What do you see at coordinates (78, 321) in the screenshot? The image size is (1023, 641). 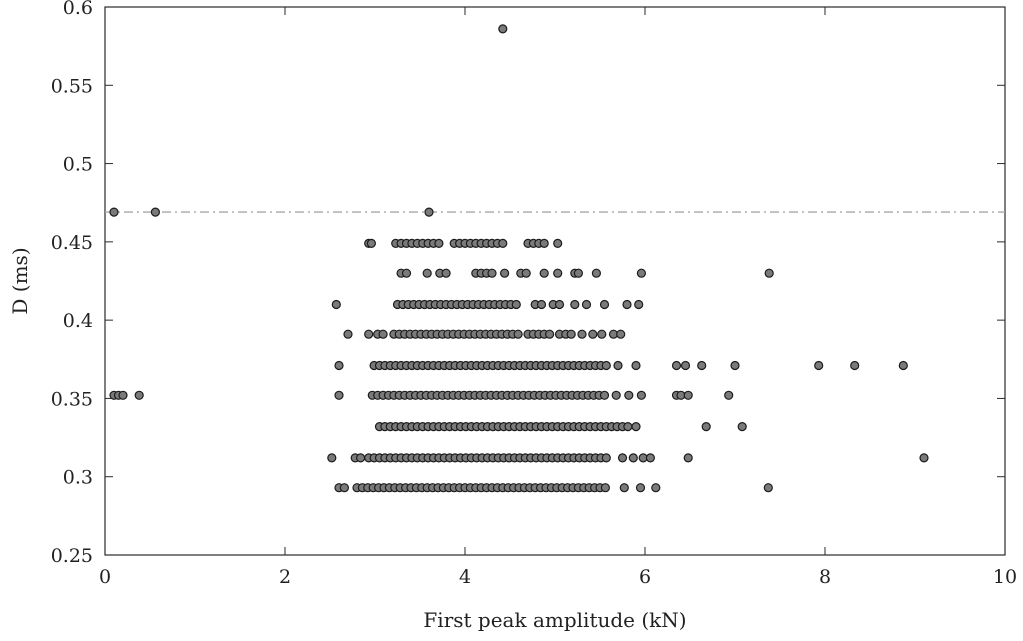 I see `y-tick-label: 0.4` at bounding box center [78, 321].